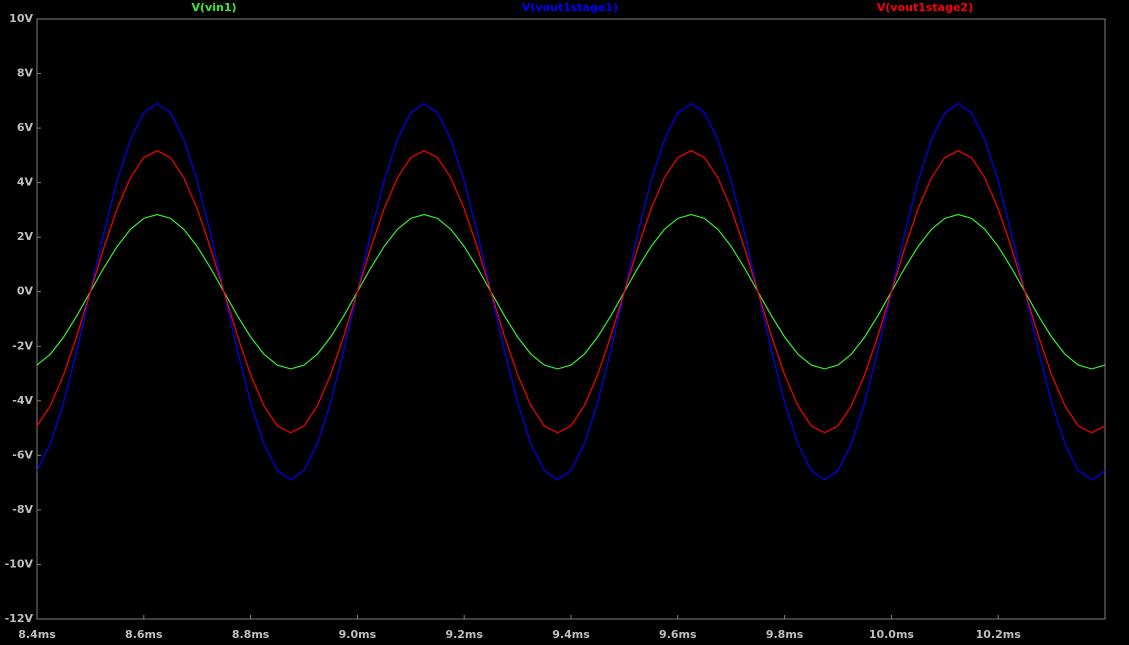  Describe the element at coordinates (571, 634) in the screenshot. I see `x-tick-label: 9.4ms` at that location.